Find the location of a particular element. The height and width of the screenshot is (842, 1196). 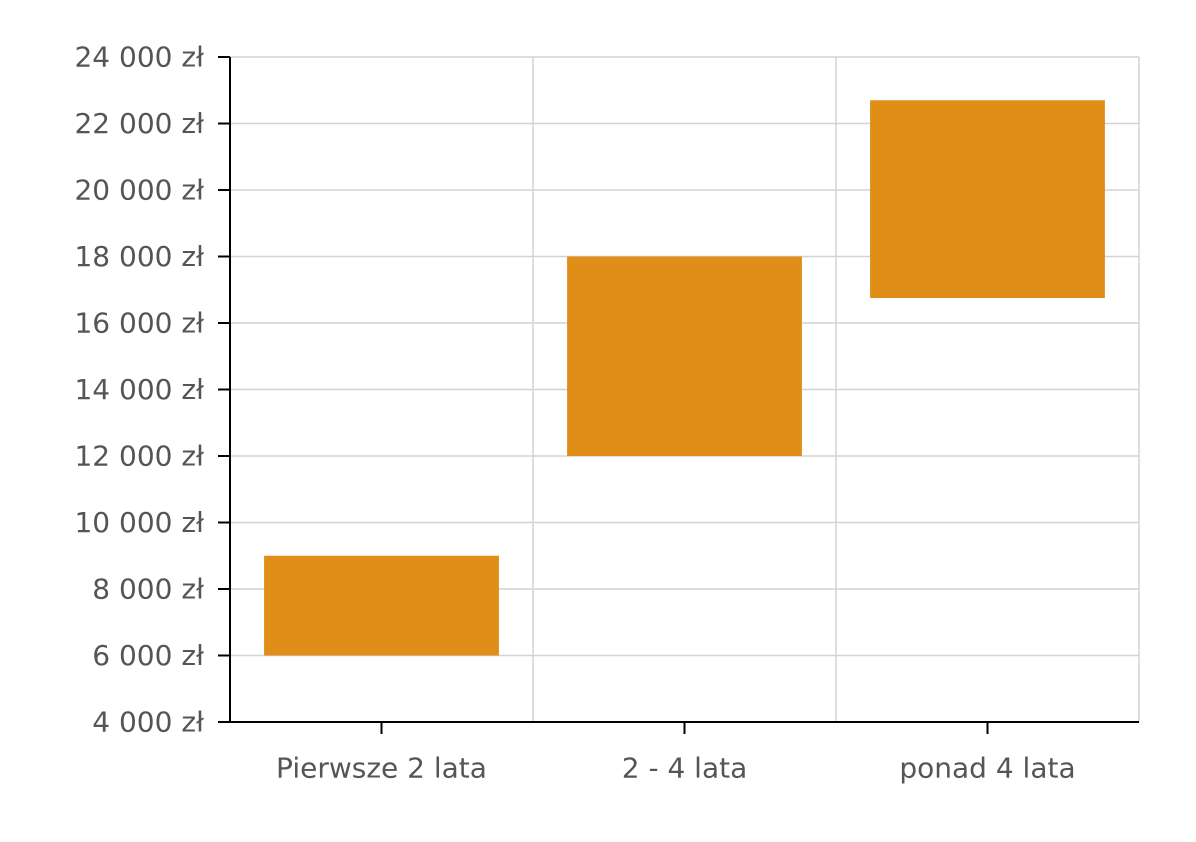

y-tick-label: 4 000 zł is located at coordinates (148, 722).